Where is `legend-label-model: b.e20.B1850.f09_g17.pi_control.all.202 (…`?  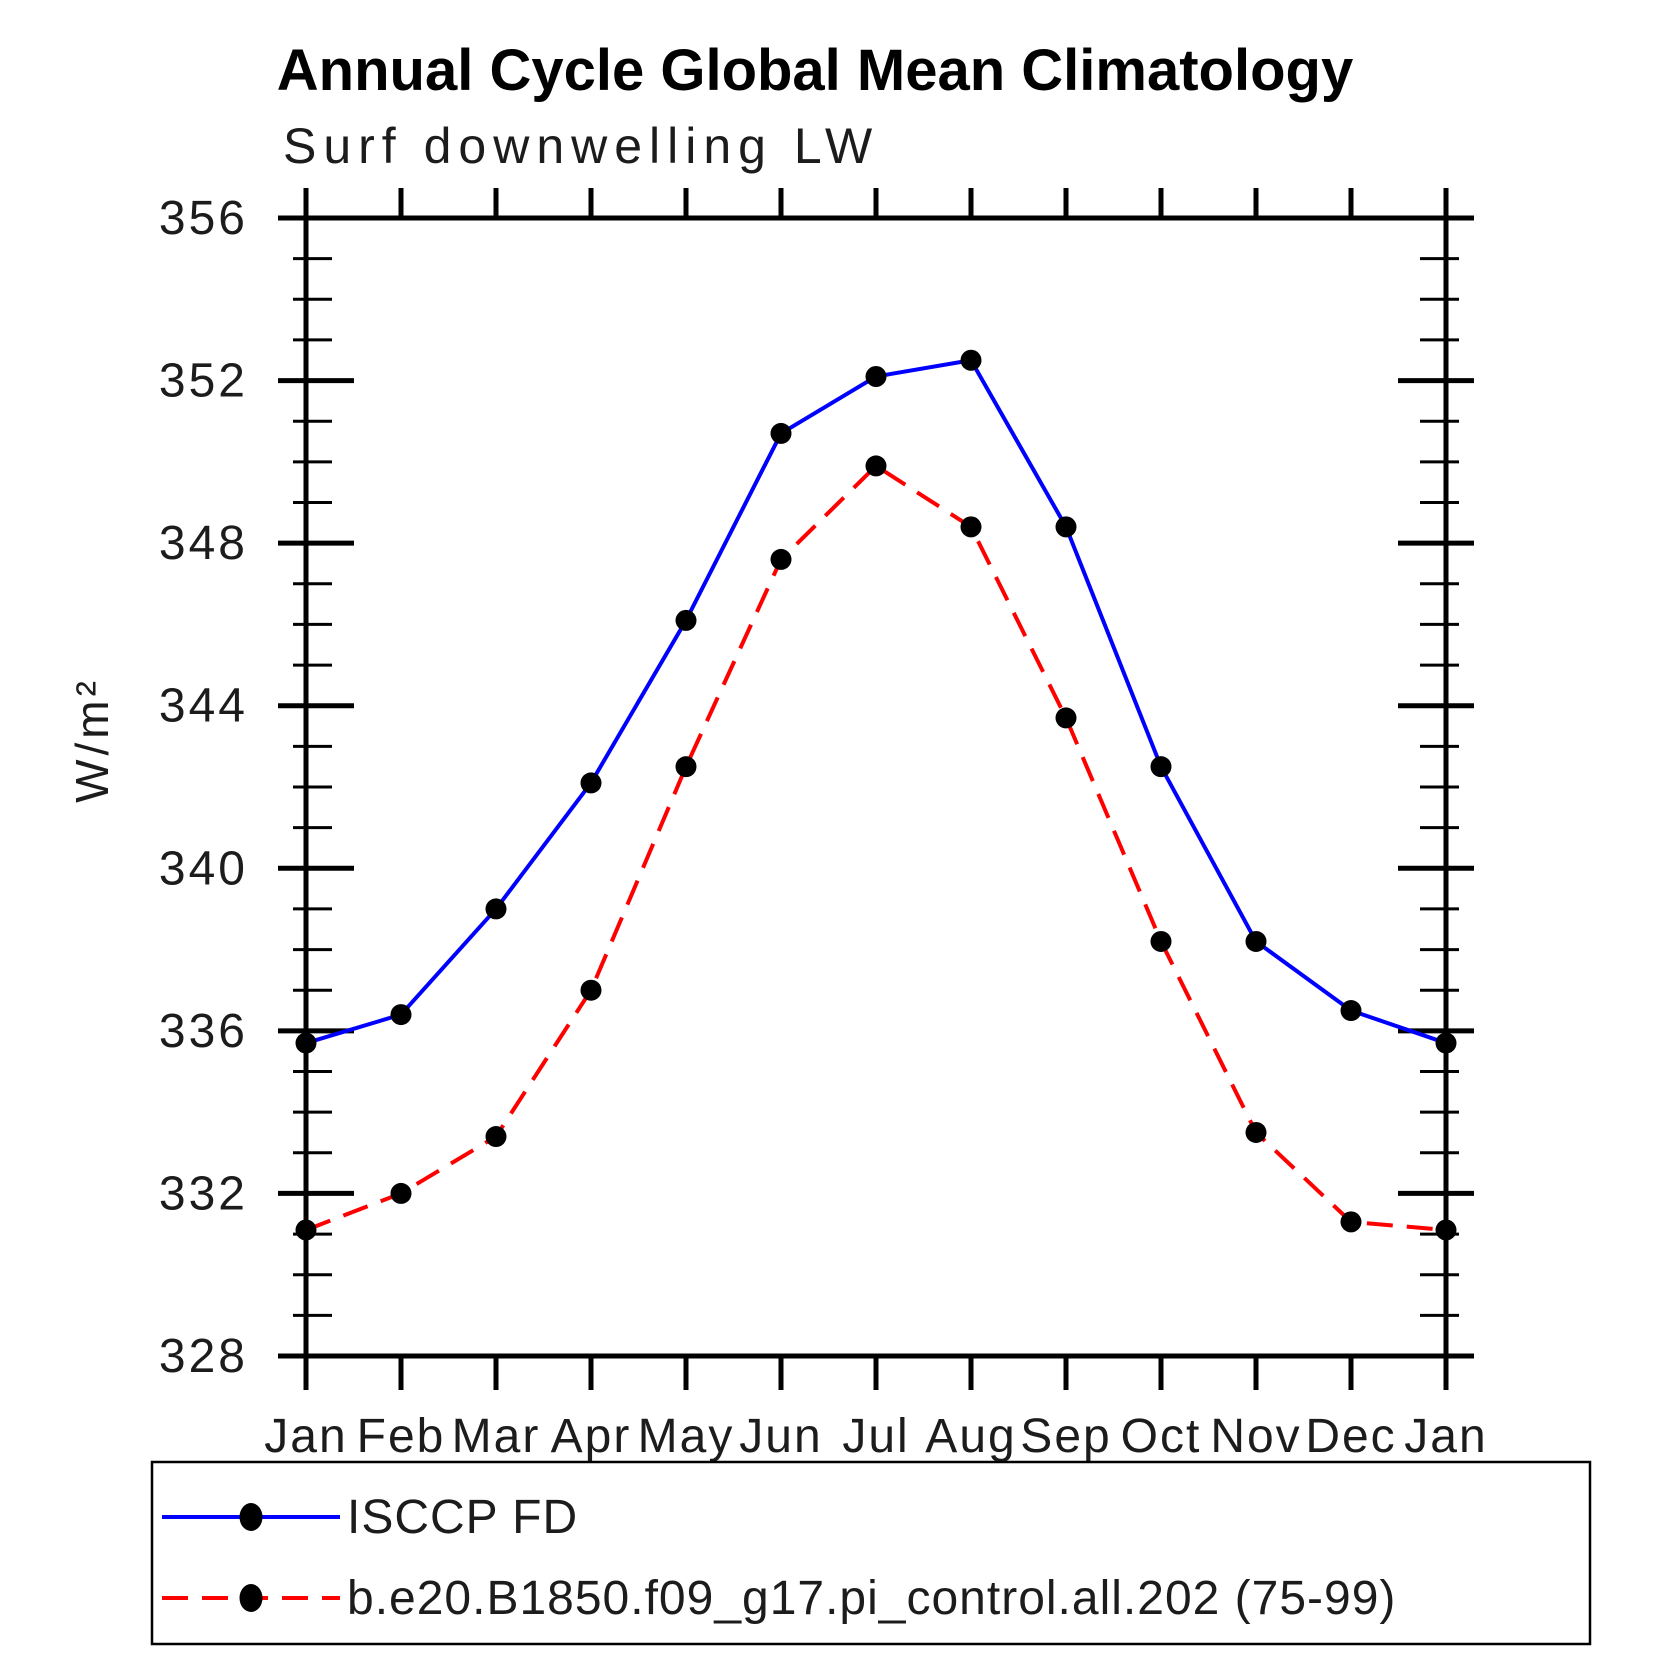
legend-label-model: b.e20.B1850.f09_g17.pi_control.all.202 (… is located at coordinates (871, 1598).